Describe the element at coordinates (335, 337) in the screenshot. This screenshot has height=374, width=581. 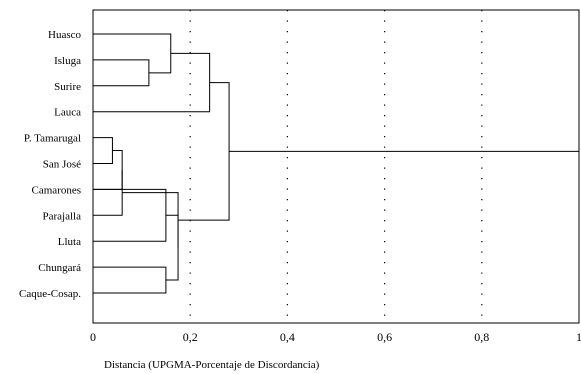
I see `x-axis-ticks: 0 0,2 0,4 0,6 0,8 1` at that location.